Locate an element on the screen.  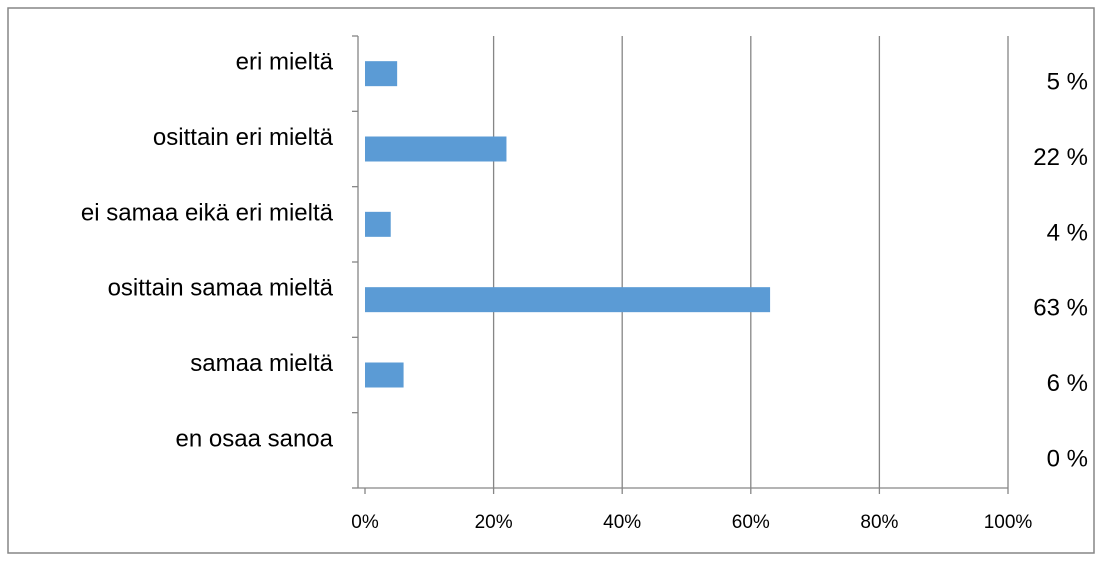
data-label: 63 % is located at coordinates (1060, 308).